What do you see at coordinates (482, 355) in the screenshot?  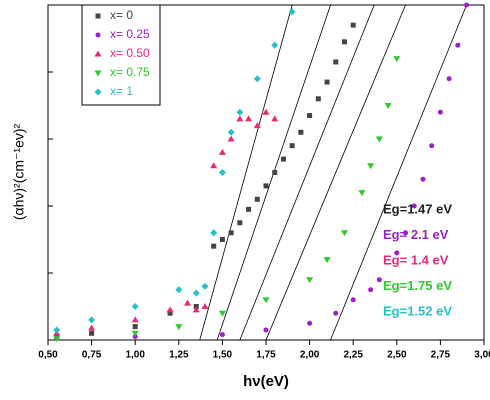 I see `x-tick-label: 3,00` at bounding box center [482, 355].